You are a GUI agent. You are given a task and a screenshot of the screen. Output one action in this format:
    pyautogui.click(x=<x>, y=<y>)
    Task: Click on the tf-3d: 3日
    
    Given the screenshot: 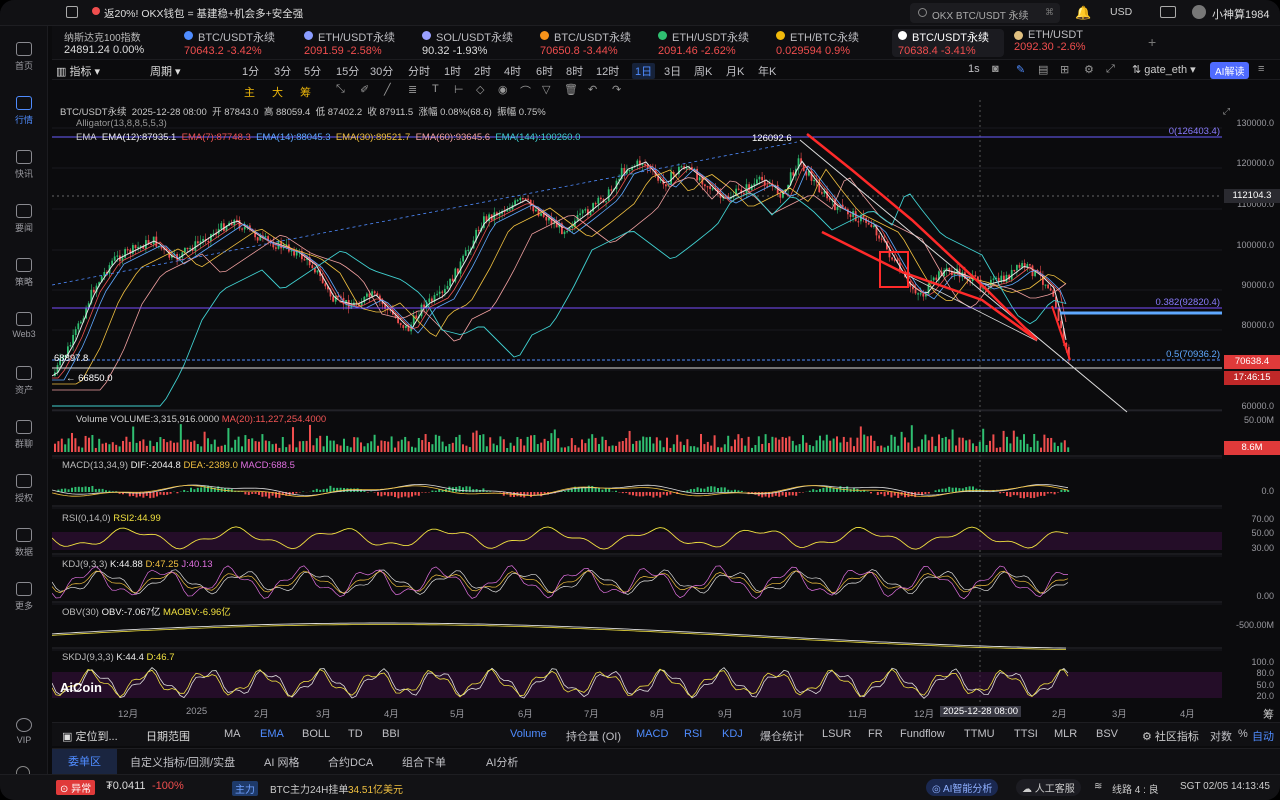 What is the action you would take?
    pyautogui.click(x=673, y=72)
    